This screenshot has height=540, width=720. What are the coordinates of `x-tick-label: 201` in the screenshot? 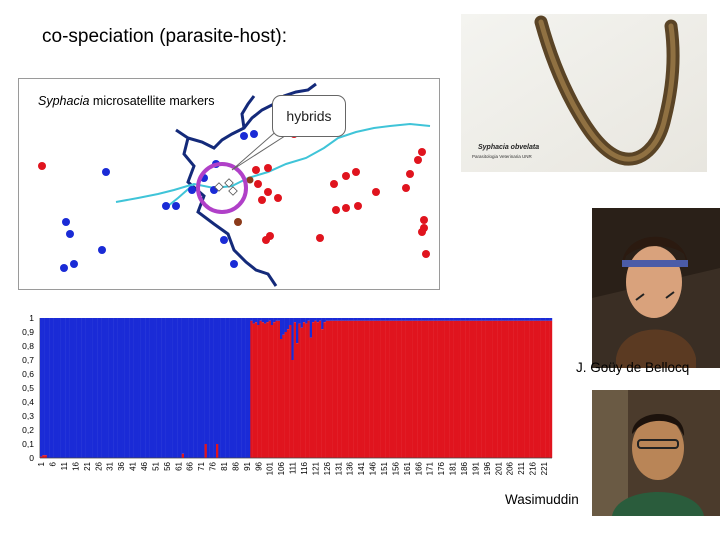 It's located at (498, 468).